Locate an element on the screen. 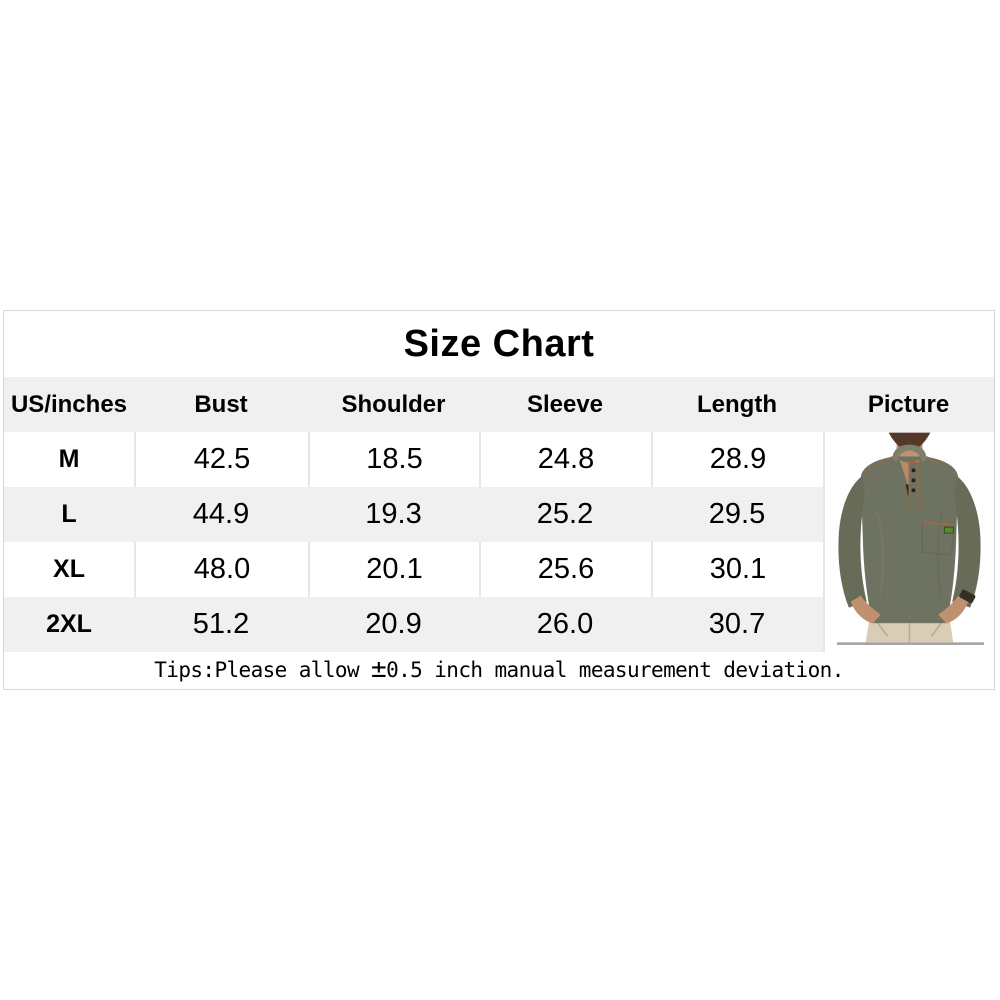  column-header-bust: Bust is located at coordinates (221, 404).